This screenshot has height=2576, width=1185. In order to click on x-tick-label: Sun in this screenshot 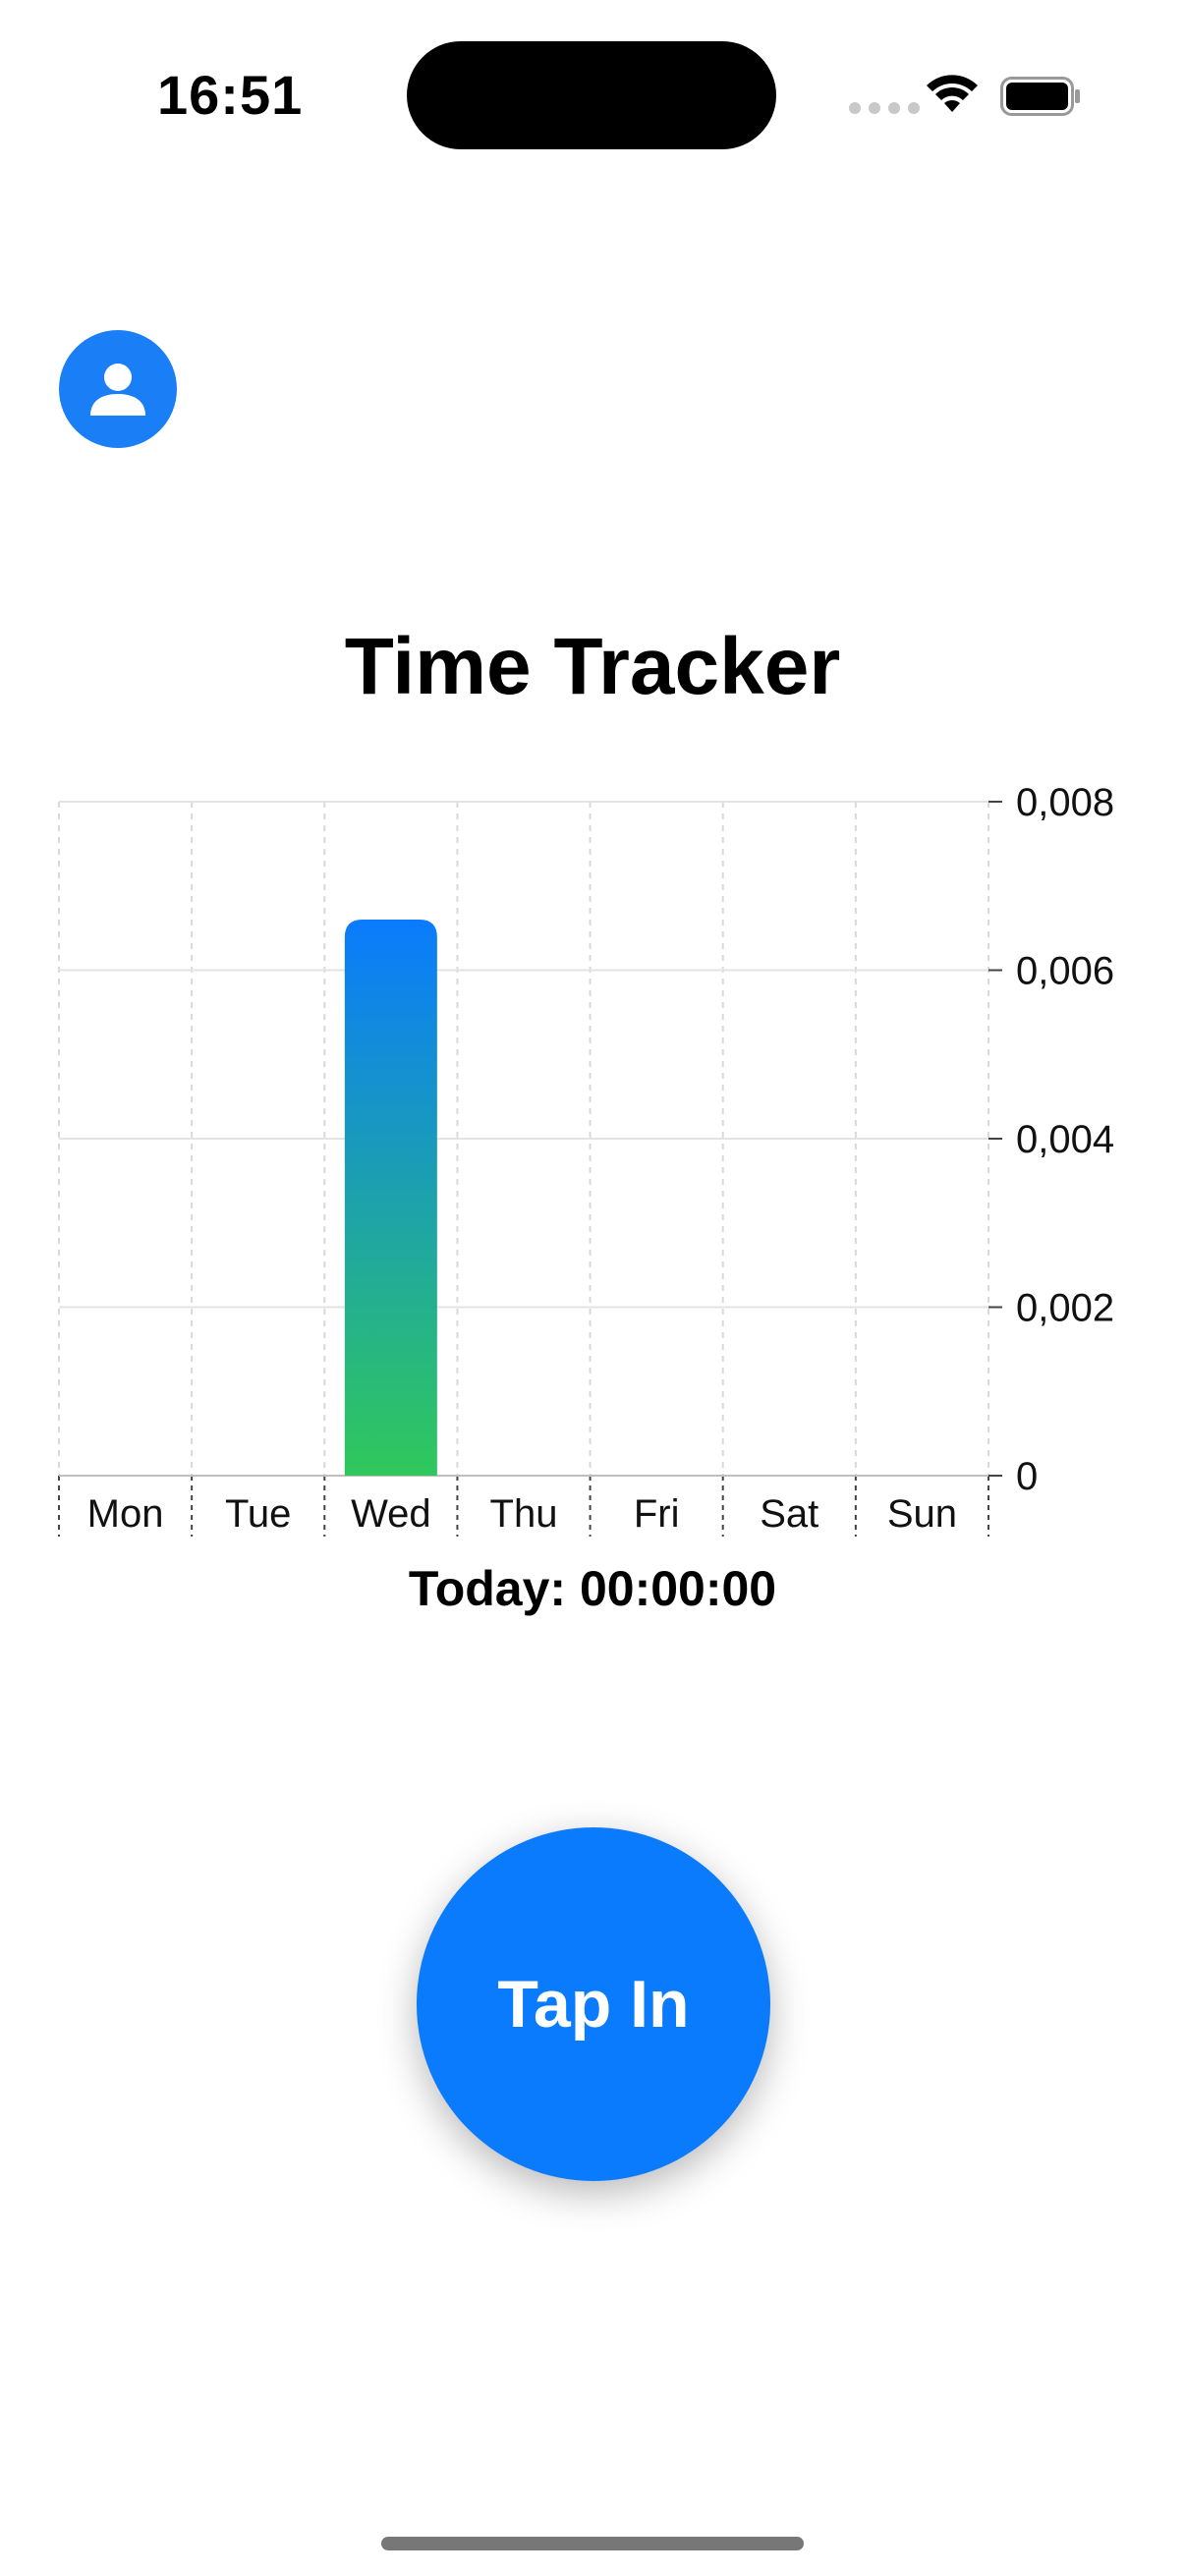, I will do `click(922, 1514)`.